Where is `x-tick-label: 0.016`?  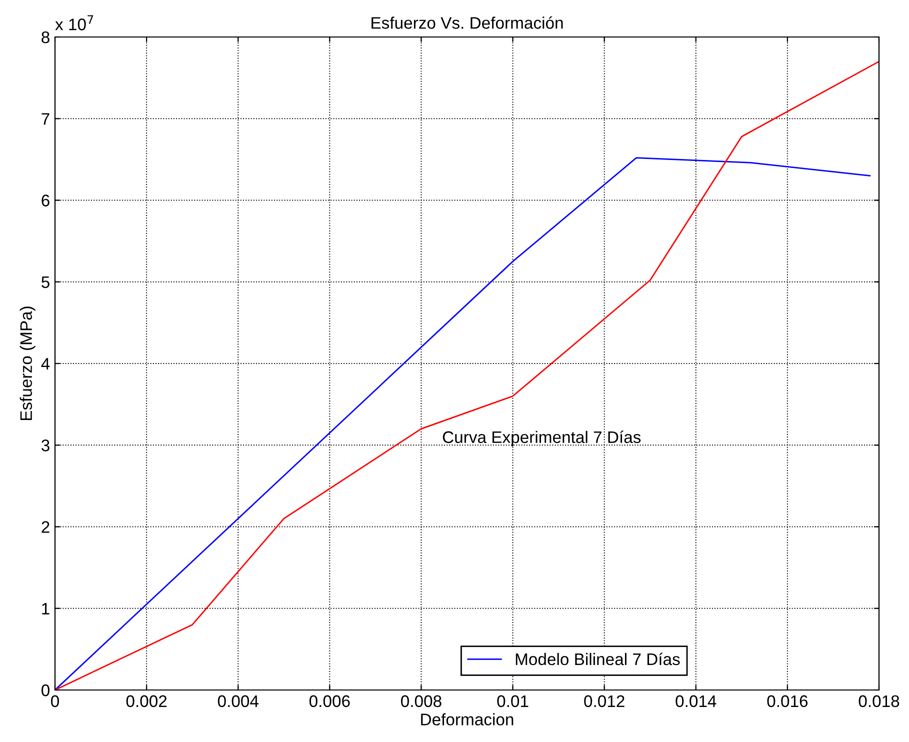 x-tick-label: 0.016 is located at coordinates (787, 701).